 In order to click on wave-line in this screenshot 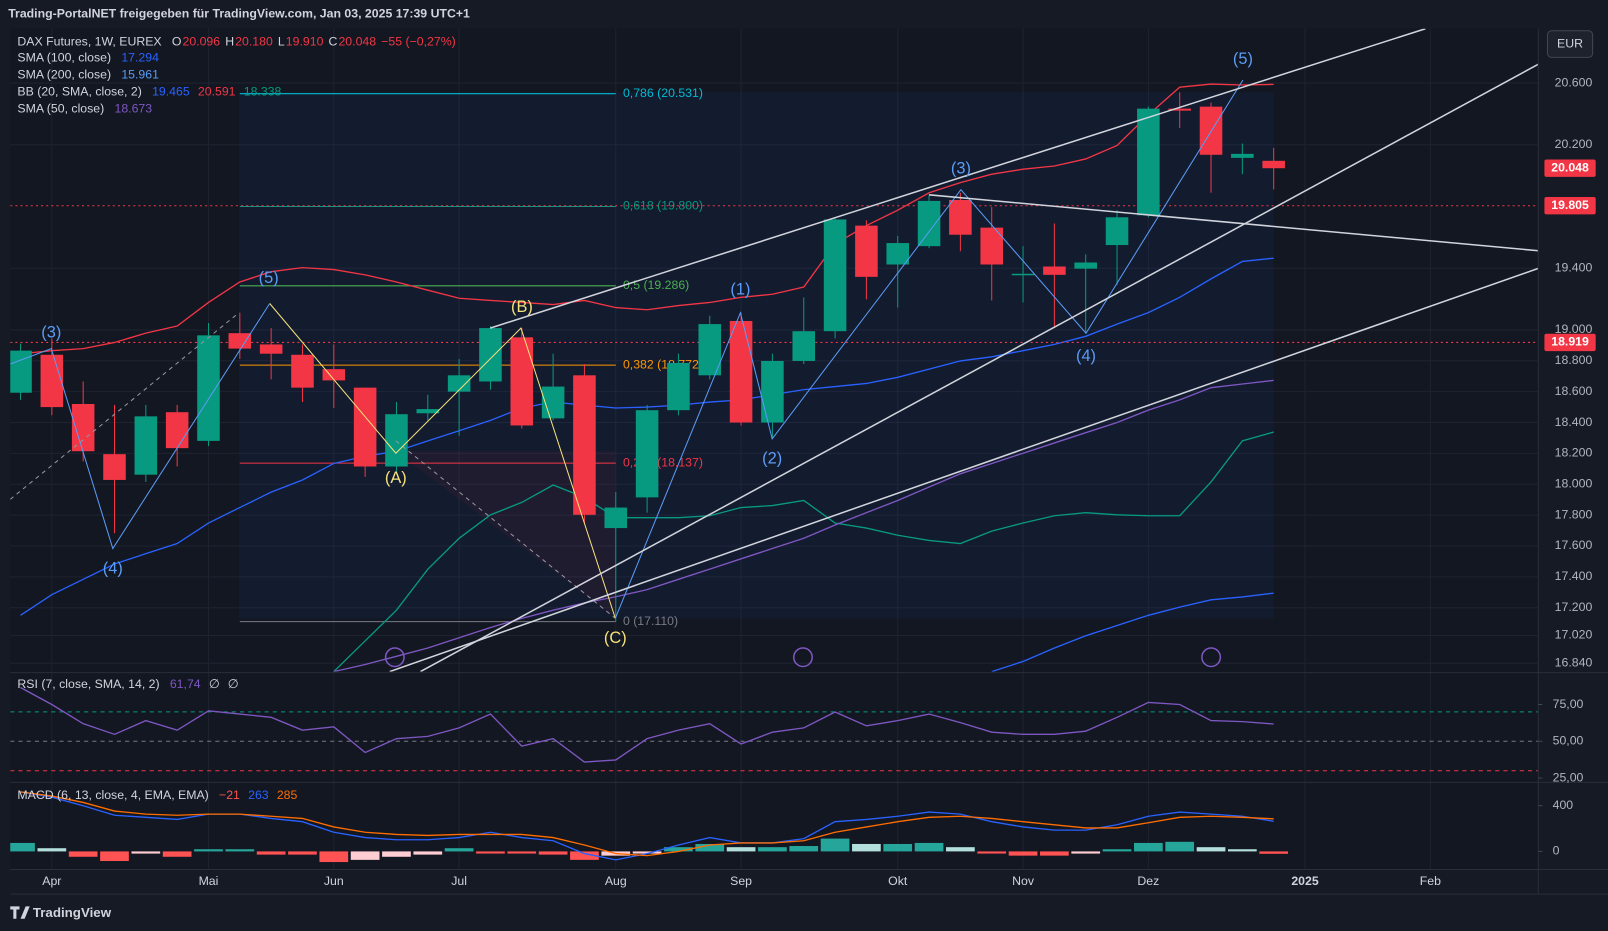, I will do `click(442, 461)`.